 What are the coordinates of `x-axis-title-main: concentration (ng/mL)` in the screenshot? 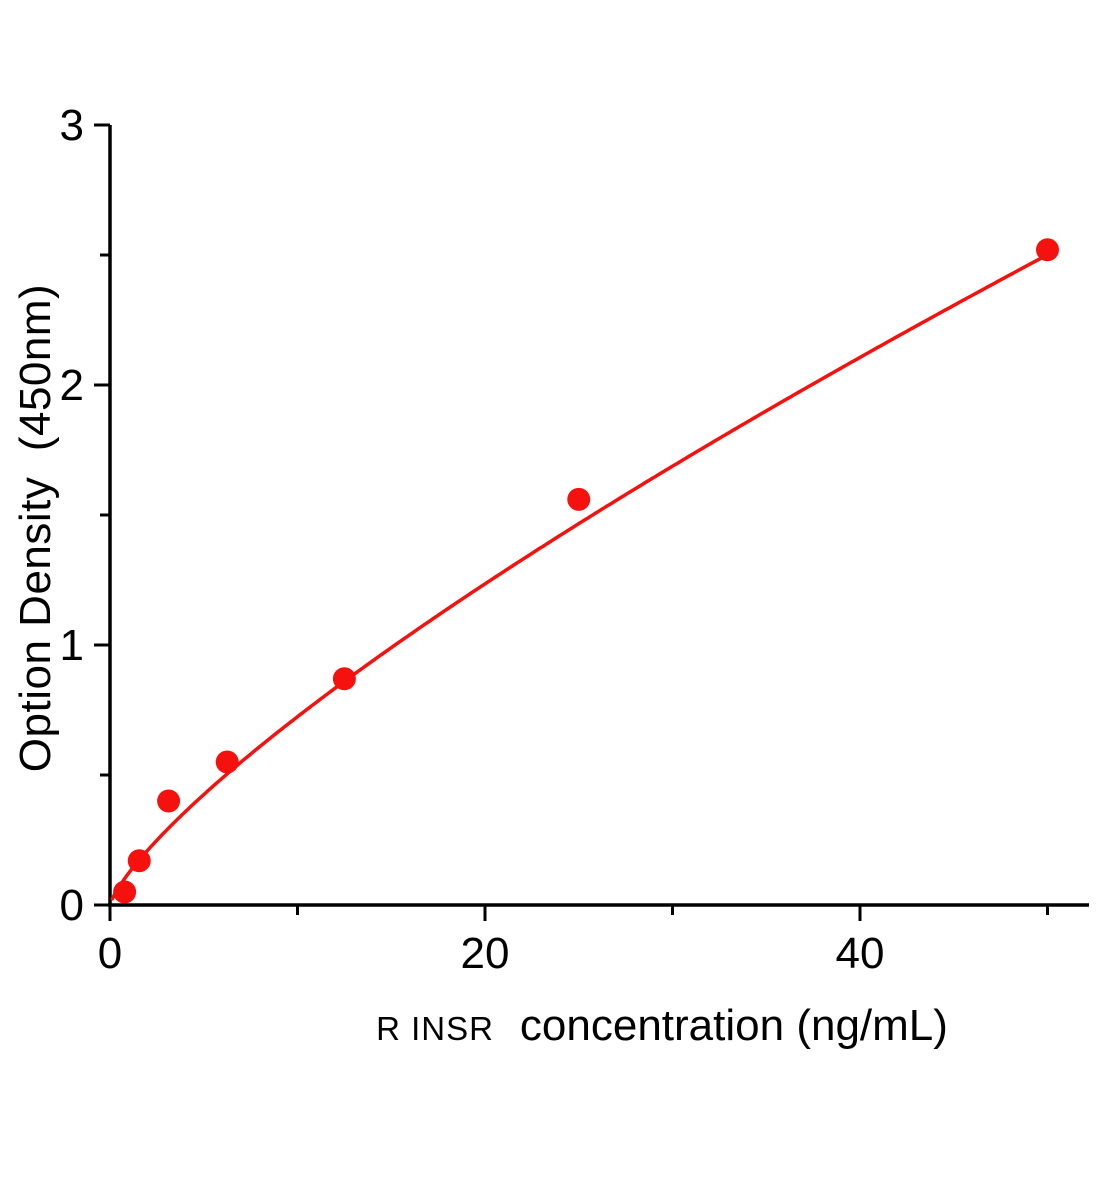 It's located at (733, 1025).